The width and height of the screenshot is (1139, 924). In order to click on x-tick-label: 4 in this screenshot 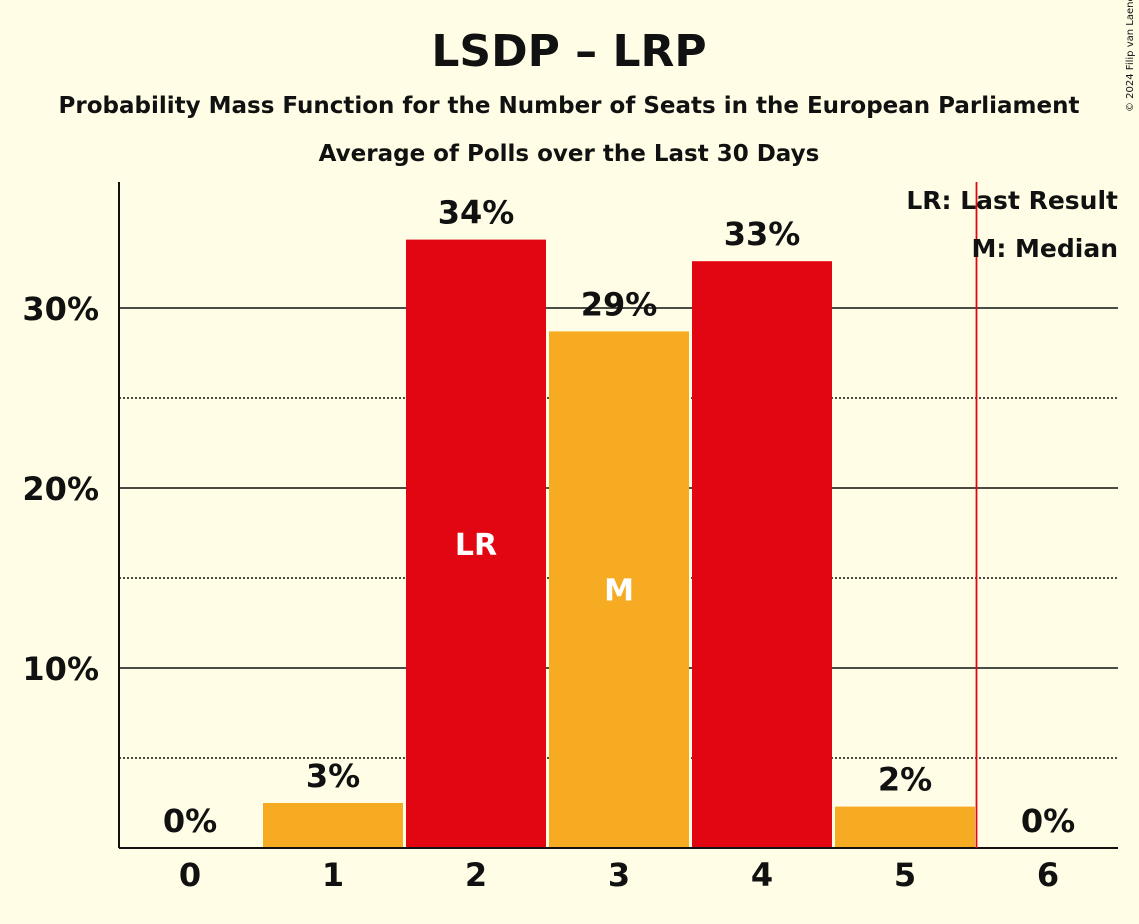, I will do `click(762, 875)`.